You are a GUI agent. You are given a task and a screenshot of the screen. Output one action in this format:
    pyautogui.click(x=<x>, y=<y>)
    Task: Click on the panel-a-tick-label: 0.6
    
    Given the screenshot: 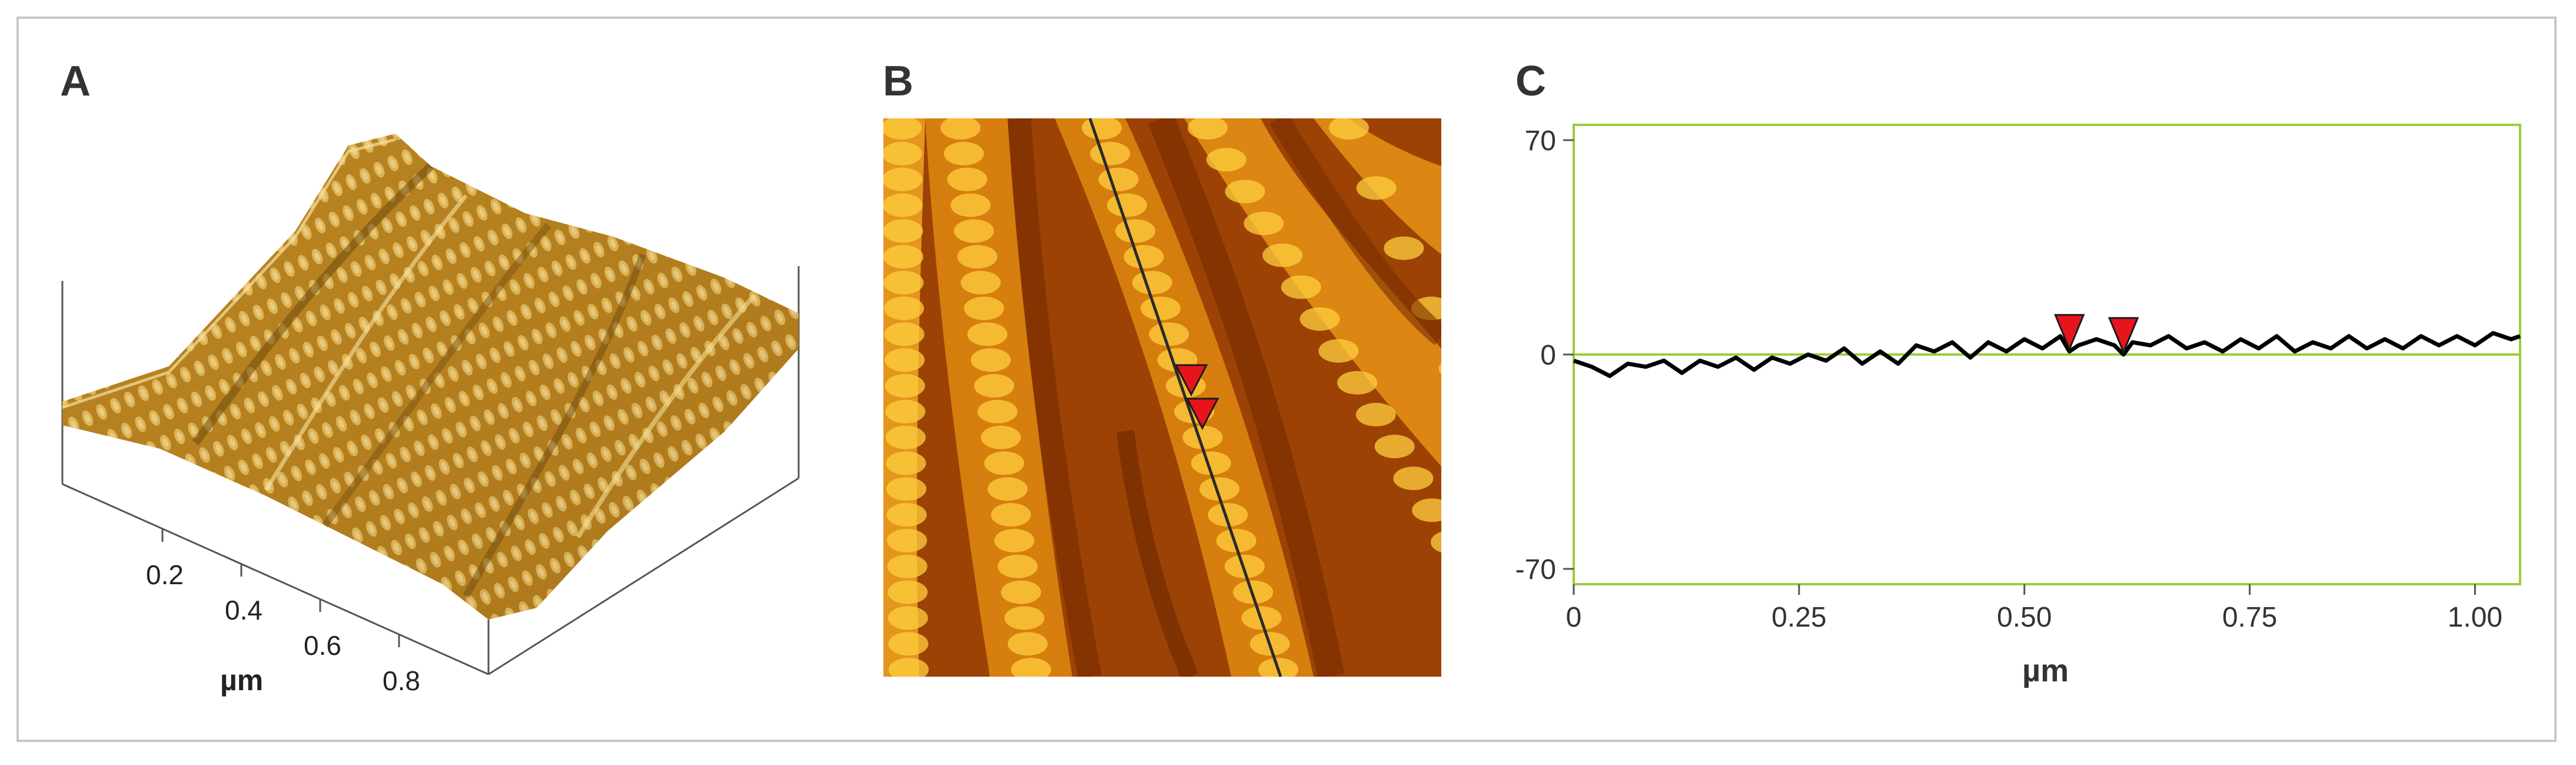 What is the action you would take?
    pyautogui.click(x=322, y=645)
    